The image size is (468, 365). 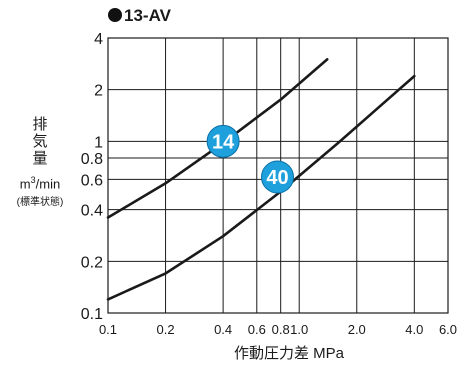 I want to click on chart-title: 13-AV, so click(x=139, y=16).